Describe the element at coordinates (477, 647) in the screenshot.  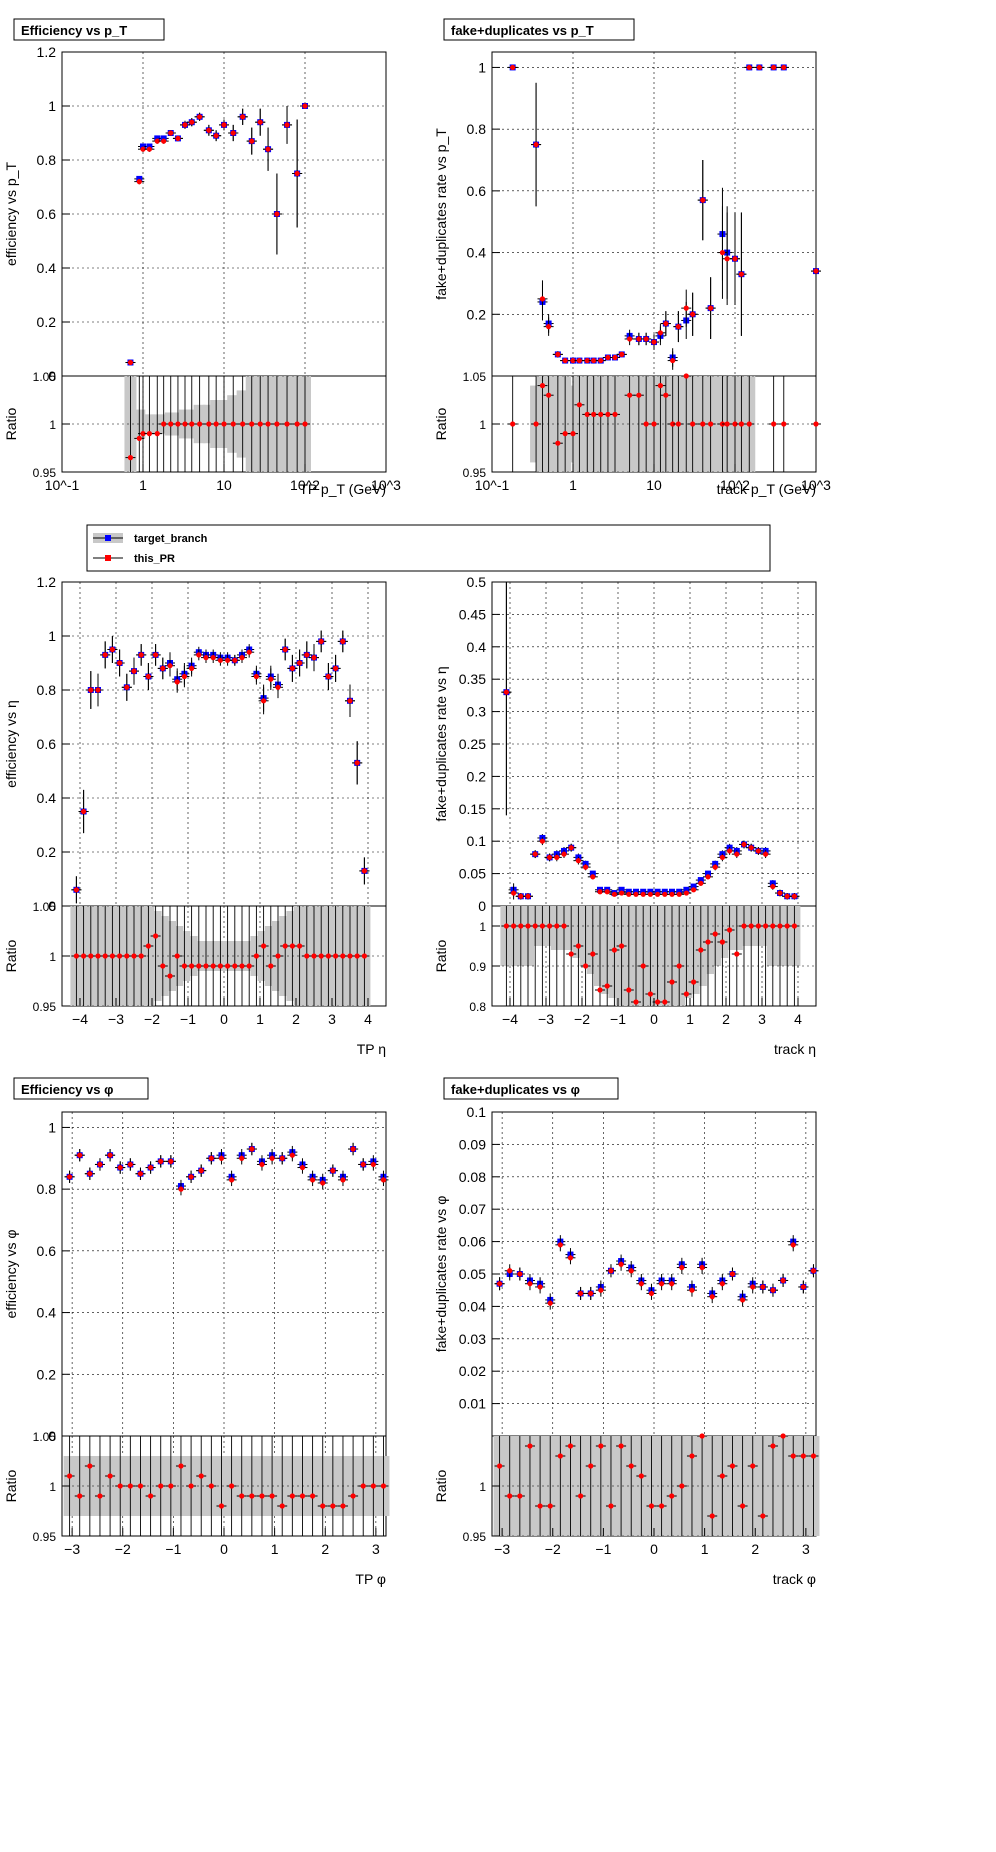
I see `y-tick-label: 0.4` at that location.